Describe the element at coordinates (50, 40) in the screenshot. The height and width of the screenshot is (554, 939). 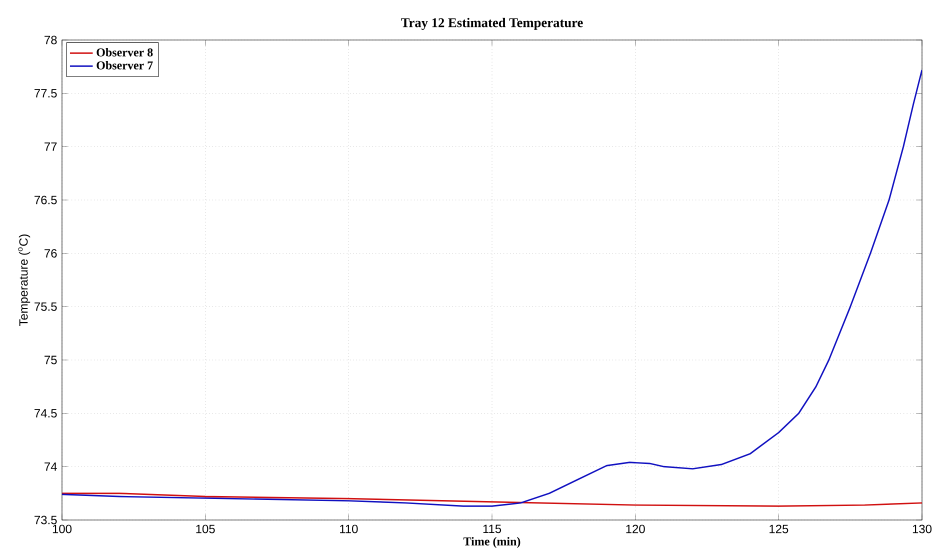
I see `y-tick-label: 78` at that location.